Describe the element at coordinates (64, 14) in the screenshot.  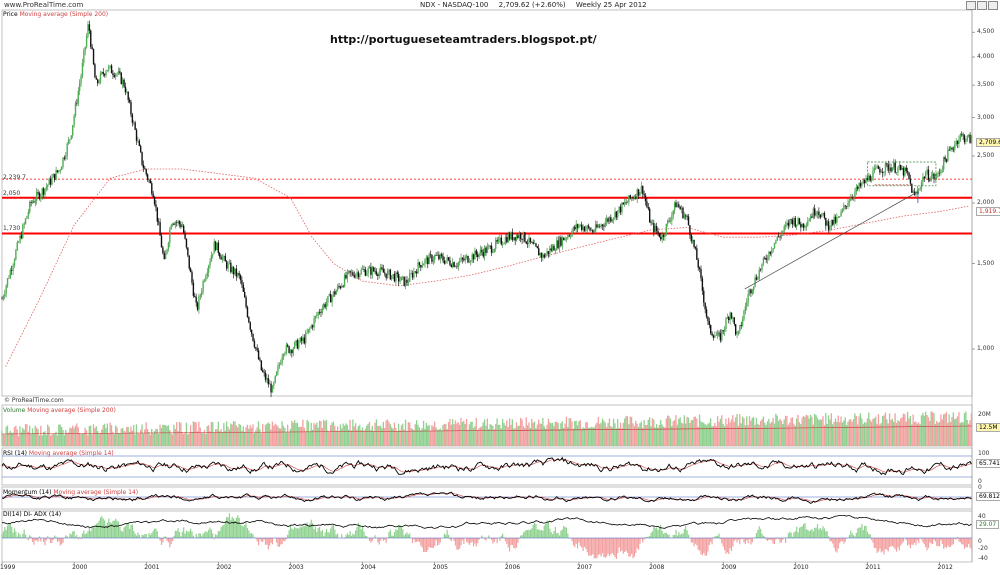
I see `price-ma-title: Moving average (Simple 200)` at that location.